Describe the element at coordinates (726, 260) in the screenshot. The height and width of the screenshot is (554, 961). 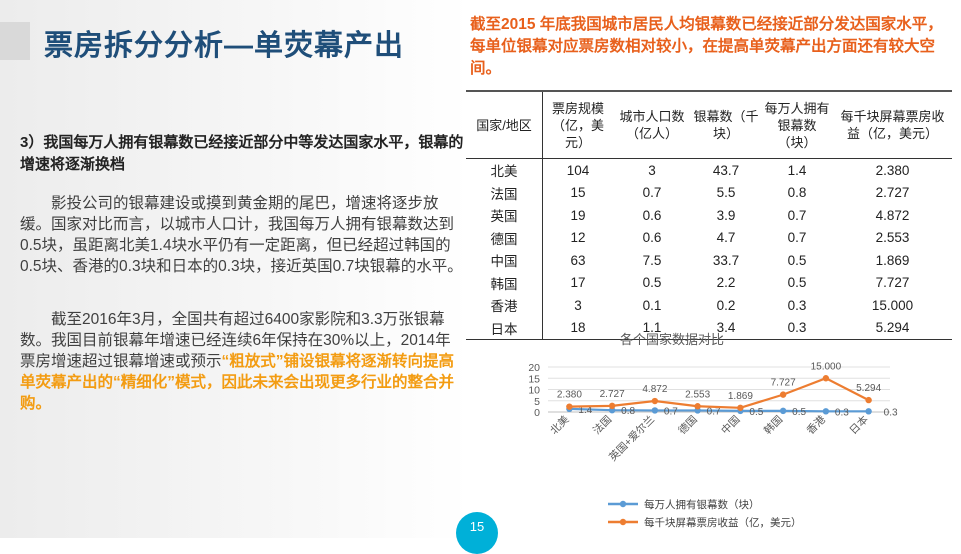
I see `table-cell: 33.7` at that location.